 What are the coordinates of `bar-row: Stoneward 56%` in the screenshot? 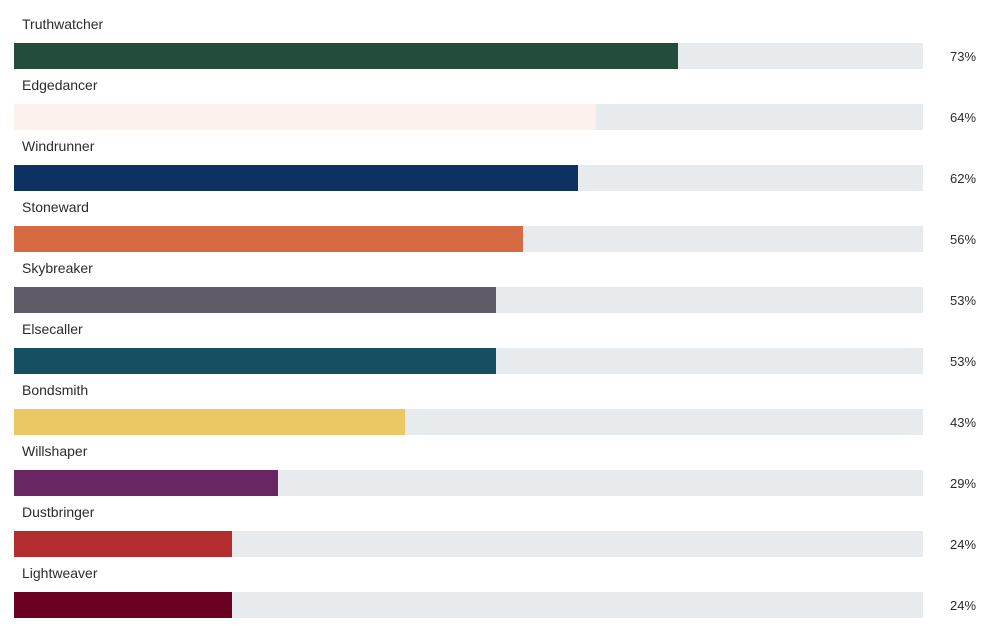 It's located at (500, 222).